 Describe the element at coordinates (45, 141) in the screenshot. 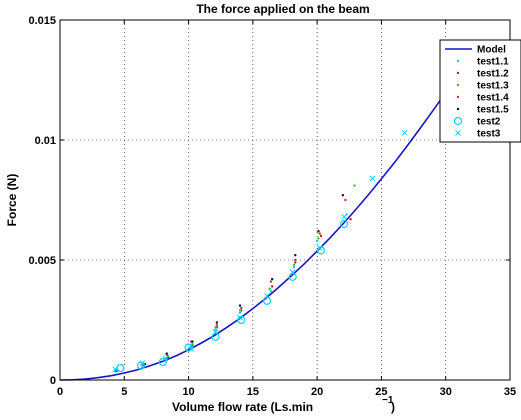

I see `y-tick-label: 0.01` at that location.